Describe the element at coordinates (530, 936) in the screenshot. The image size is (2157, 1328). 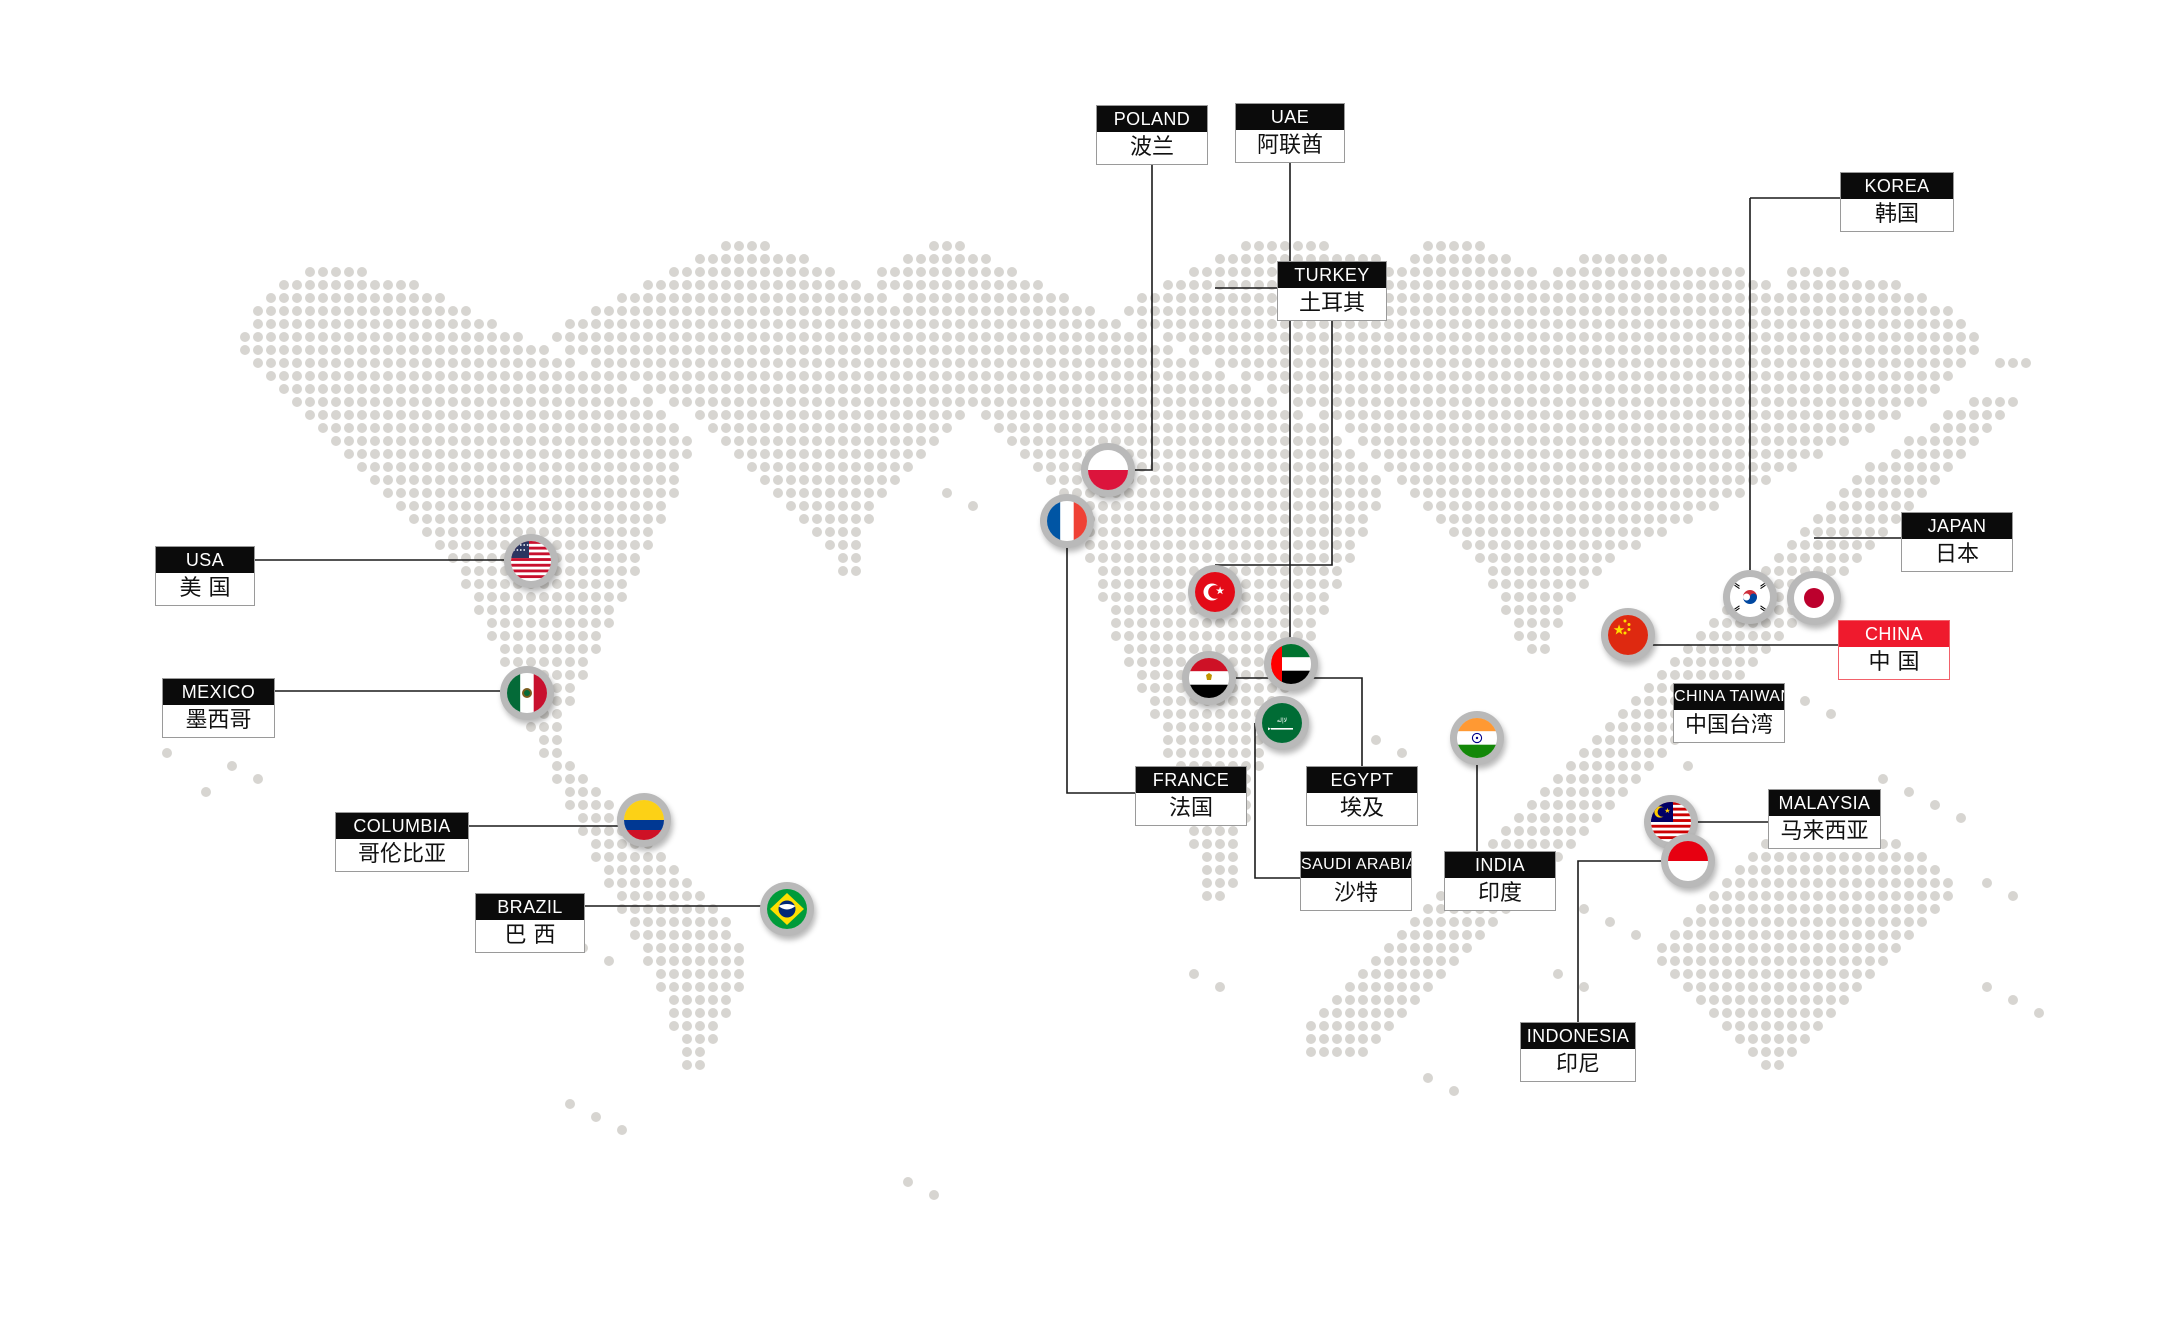
I see `country-label-cn-brazil: 巴 西` at that location.